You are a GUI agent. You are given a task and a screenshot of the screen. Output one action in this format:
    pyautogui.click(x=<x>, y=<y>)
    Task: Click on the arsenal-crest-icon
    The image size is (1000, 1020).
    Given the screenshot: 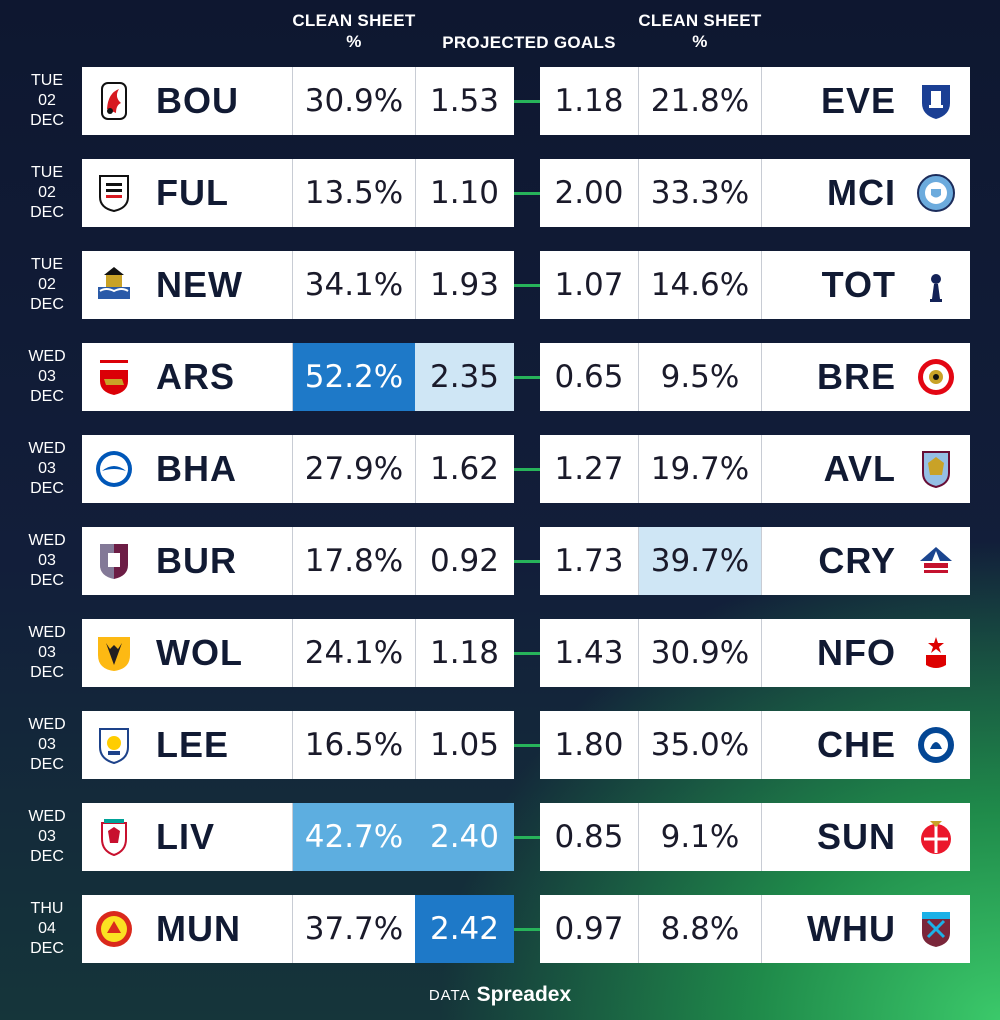 What is the action you would take?
    pyautogui.click(x=114, y=377)
    